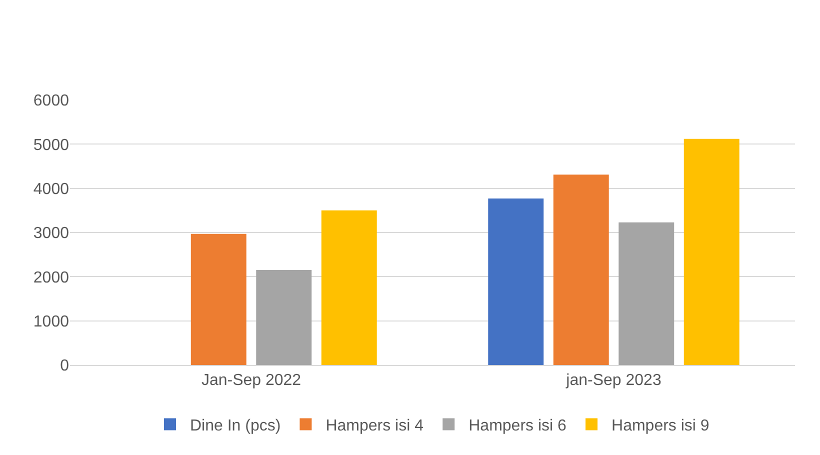 This screenshot has width=820, height=455. What do you see at coordinates (51, 189) in the screenshot?
I see `y-tick-label: 4000` at bounding box center [51, 189].